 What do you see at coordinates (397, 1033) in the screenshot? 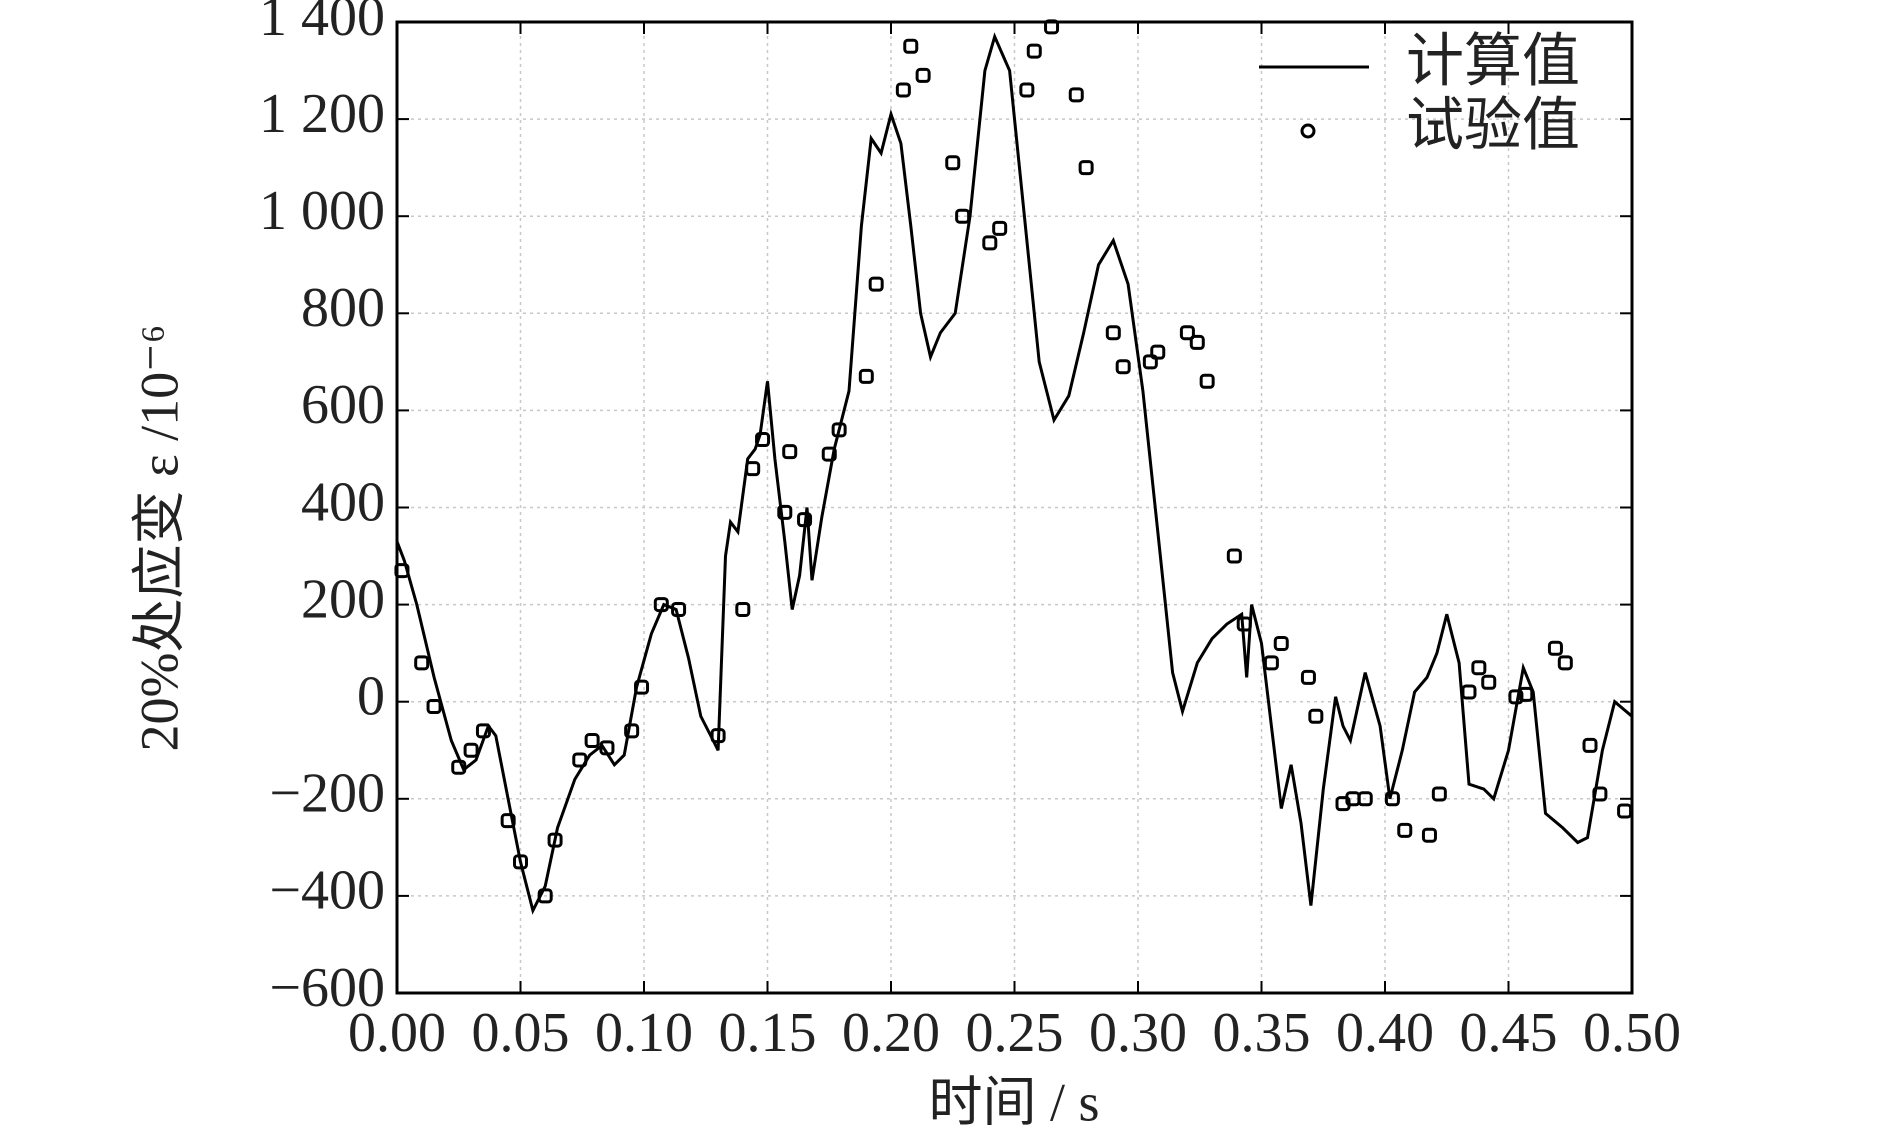
I see `x-tick-label: 0.00` at bounding box center [397, 1033].